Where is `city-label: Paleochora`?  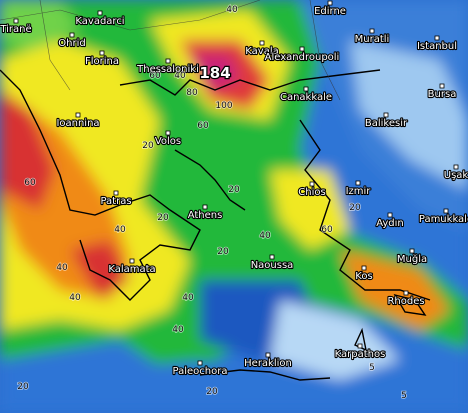
city-label: Paleochora is located at coordinates (200, 371).